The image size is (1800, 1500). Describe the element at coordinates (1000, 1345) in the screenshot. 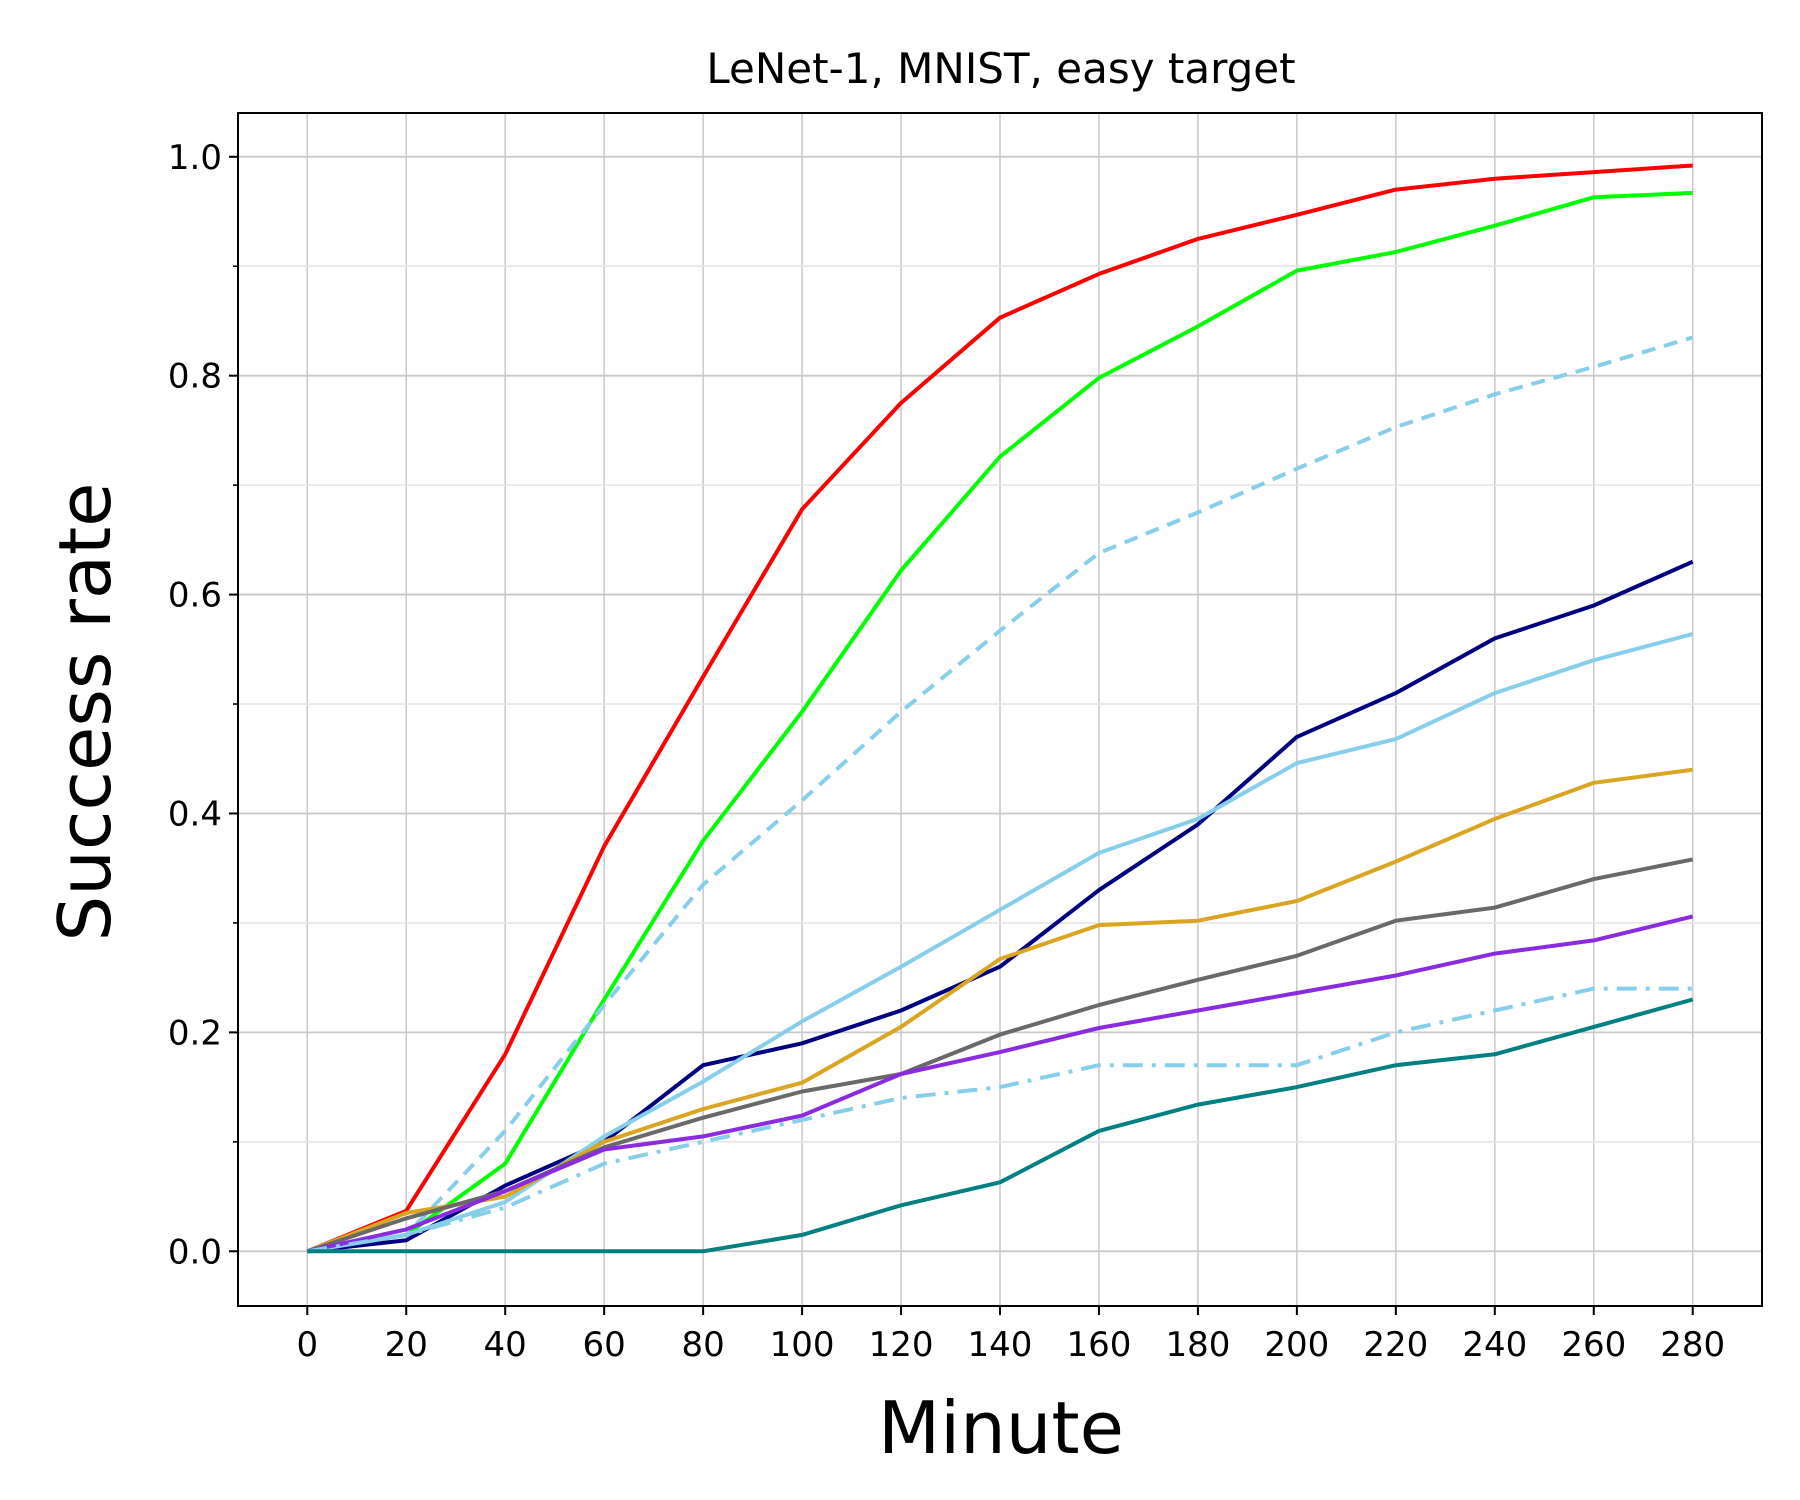

I see `x-tick-label: 140` at that location.